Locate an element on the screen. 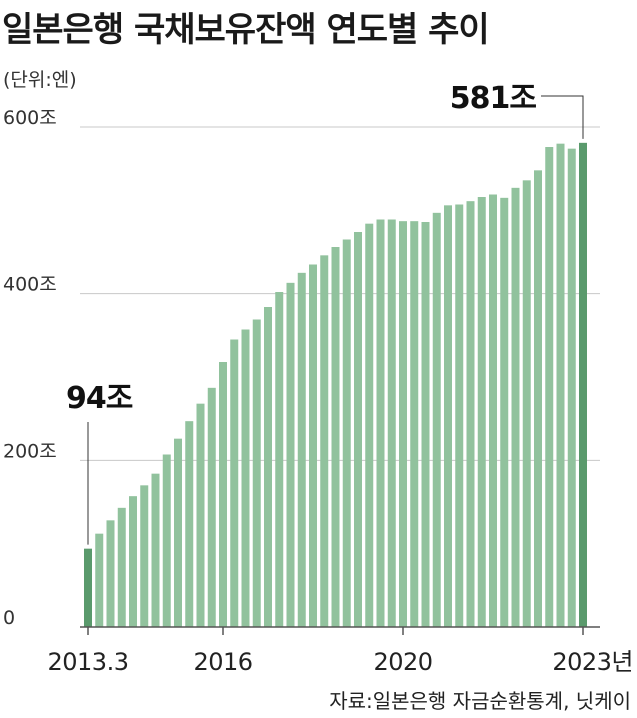 This screenshot has width=637, height=718. callout-end-value: 581조 is located at coordinates (493, 98).